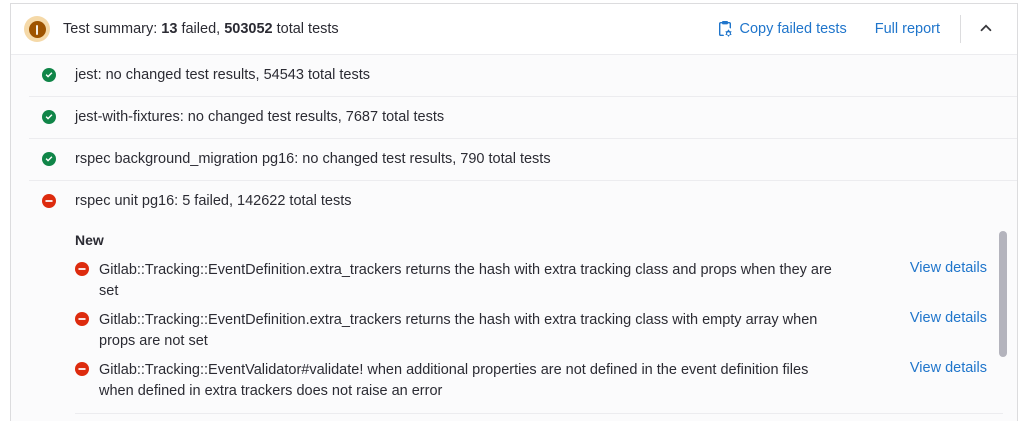 This screenshot has width=1029, height=422. I want to click on header-actions: Copy failed tests Full report, so click(860, 29).